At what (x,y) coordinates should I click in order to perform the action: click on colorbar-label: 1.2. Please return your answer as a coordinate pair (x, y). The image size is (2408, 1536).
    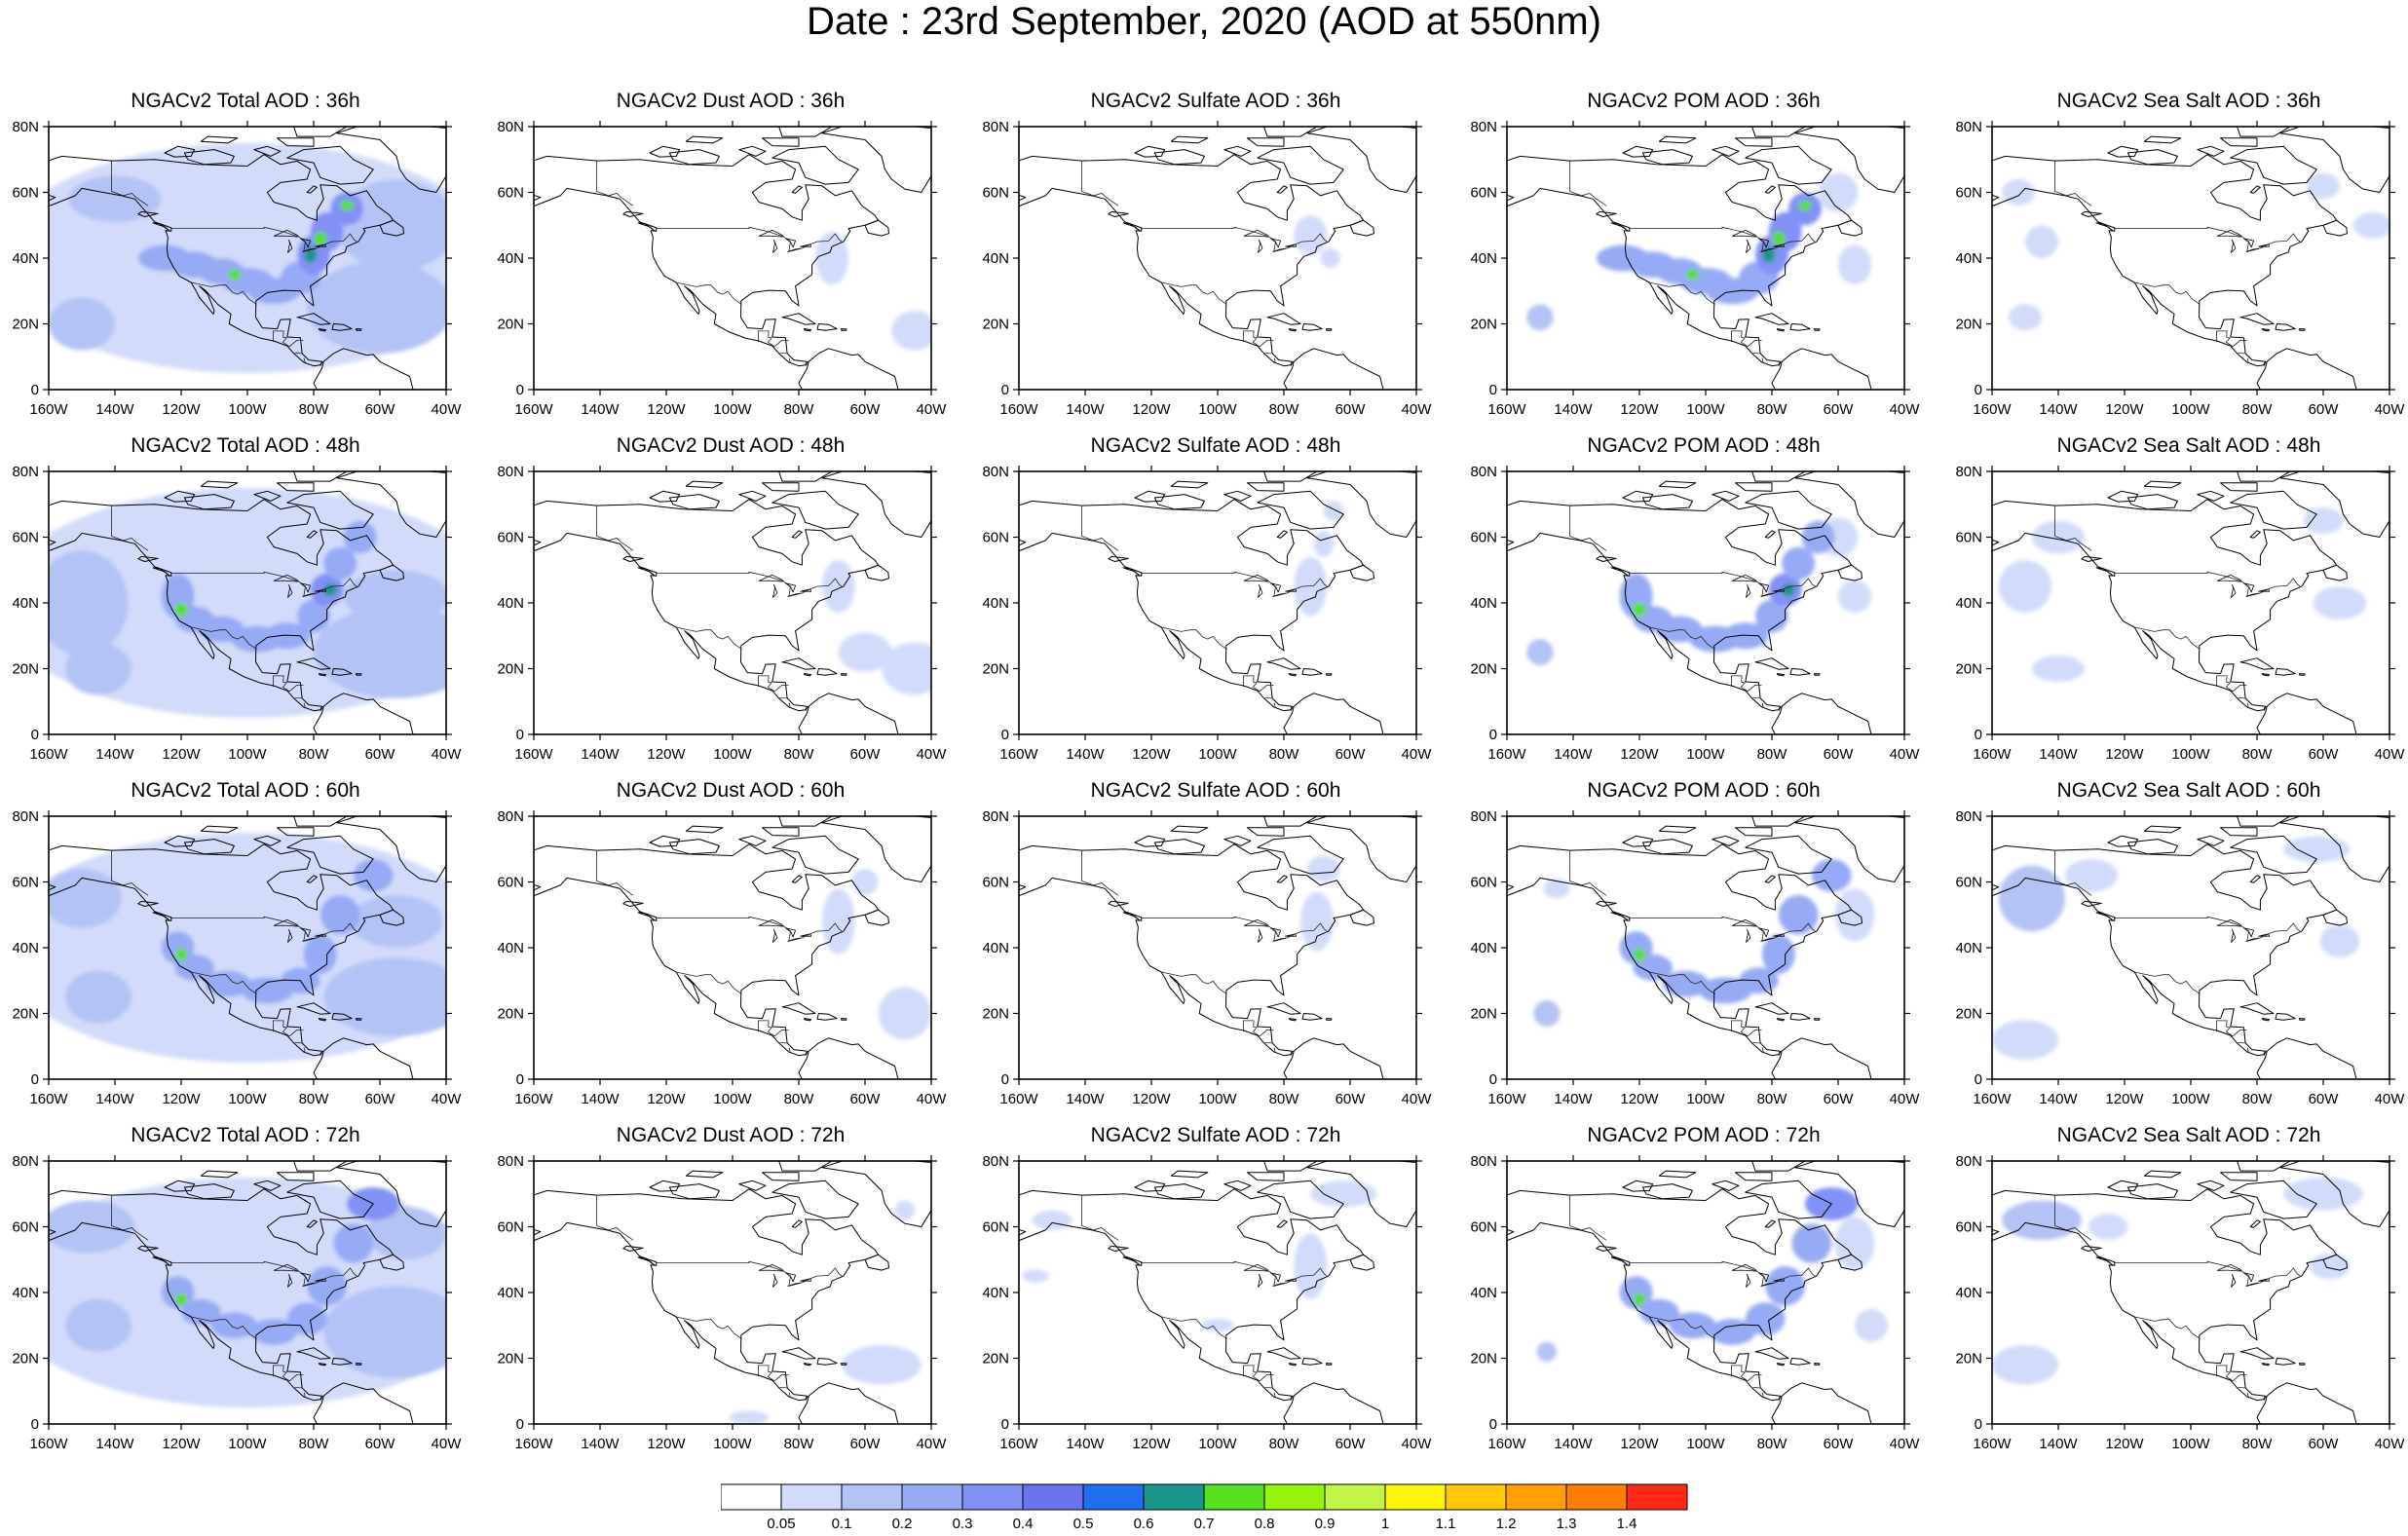
    Looking at the image, I should click on (1506, 1523).